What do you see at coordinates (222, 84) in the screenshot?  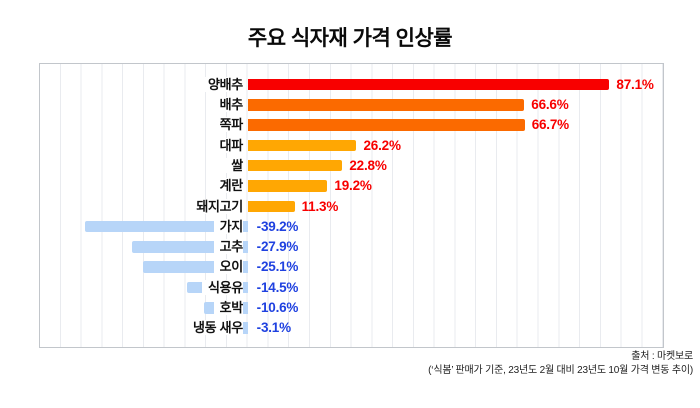 I see `category-label-0: 양배추` at bounding box center [222, 84].